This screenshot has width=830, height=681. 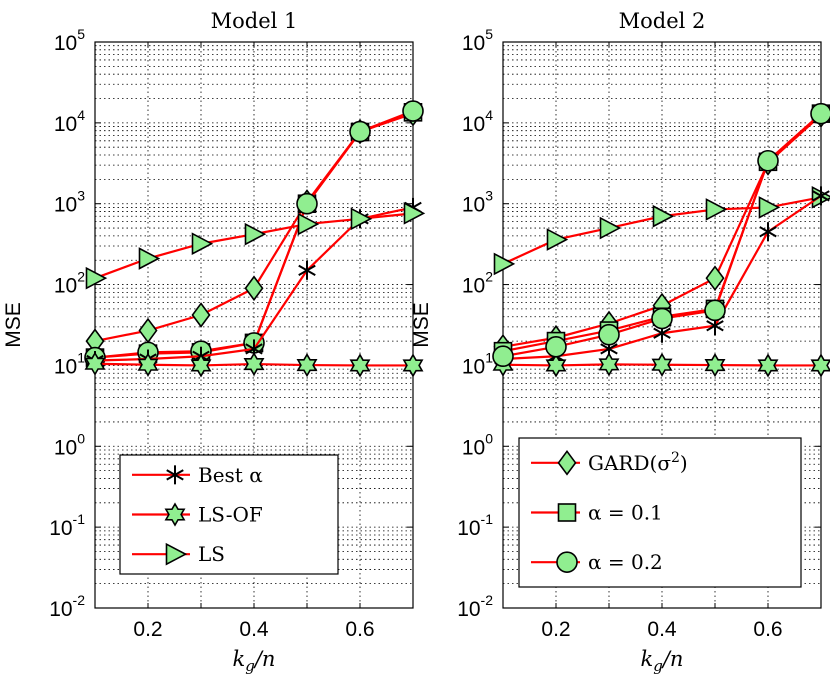 I want to click on legend-label: α = 0.1, so click(x=625, y=513).